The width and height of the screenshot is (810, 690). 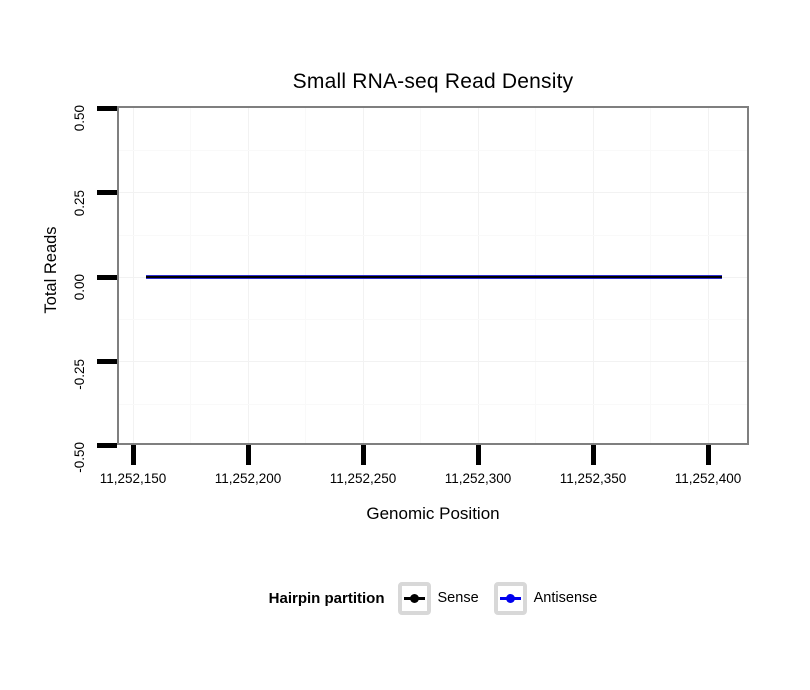 What do you see at coordinates (433, 598) in the screenshot?
I see `legend: Hairpin partition Sense Antisense` at bounding box center [433, 598].